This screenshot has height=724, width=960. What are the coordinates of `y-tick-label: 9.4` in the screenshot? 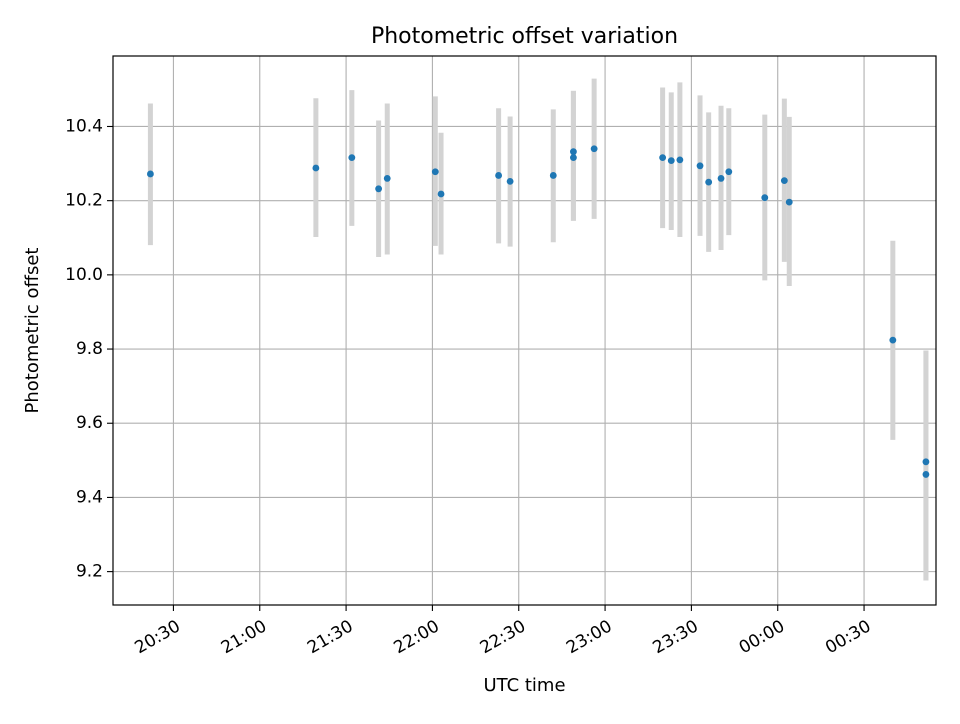 It's located at (89, 497).